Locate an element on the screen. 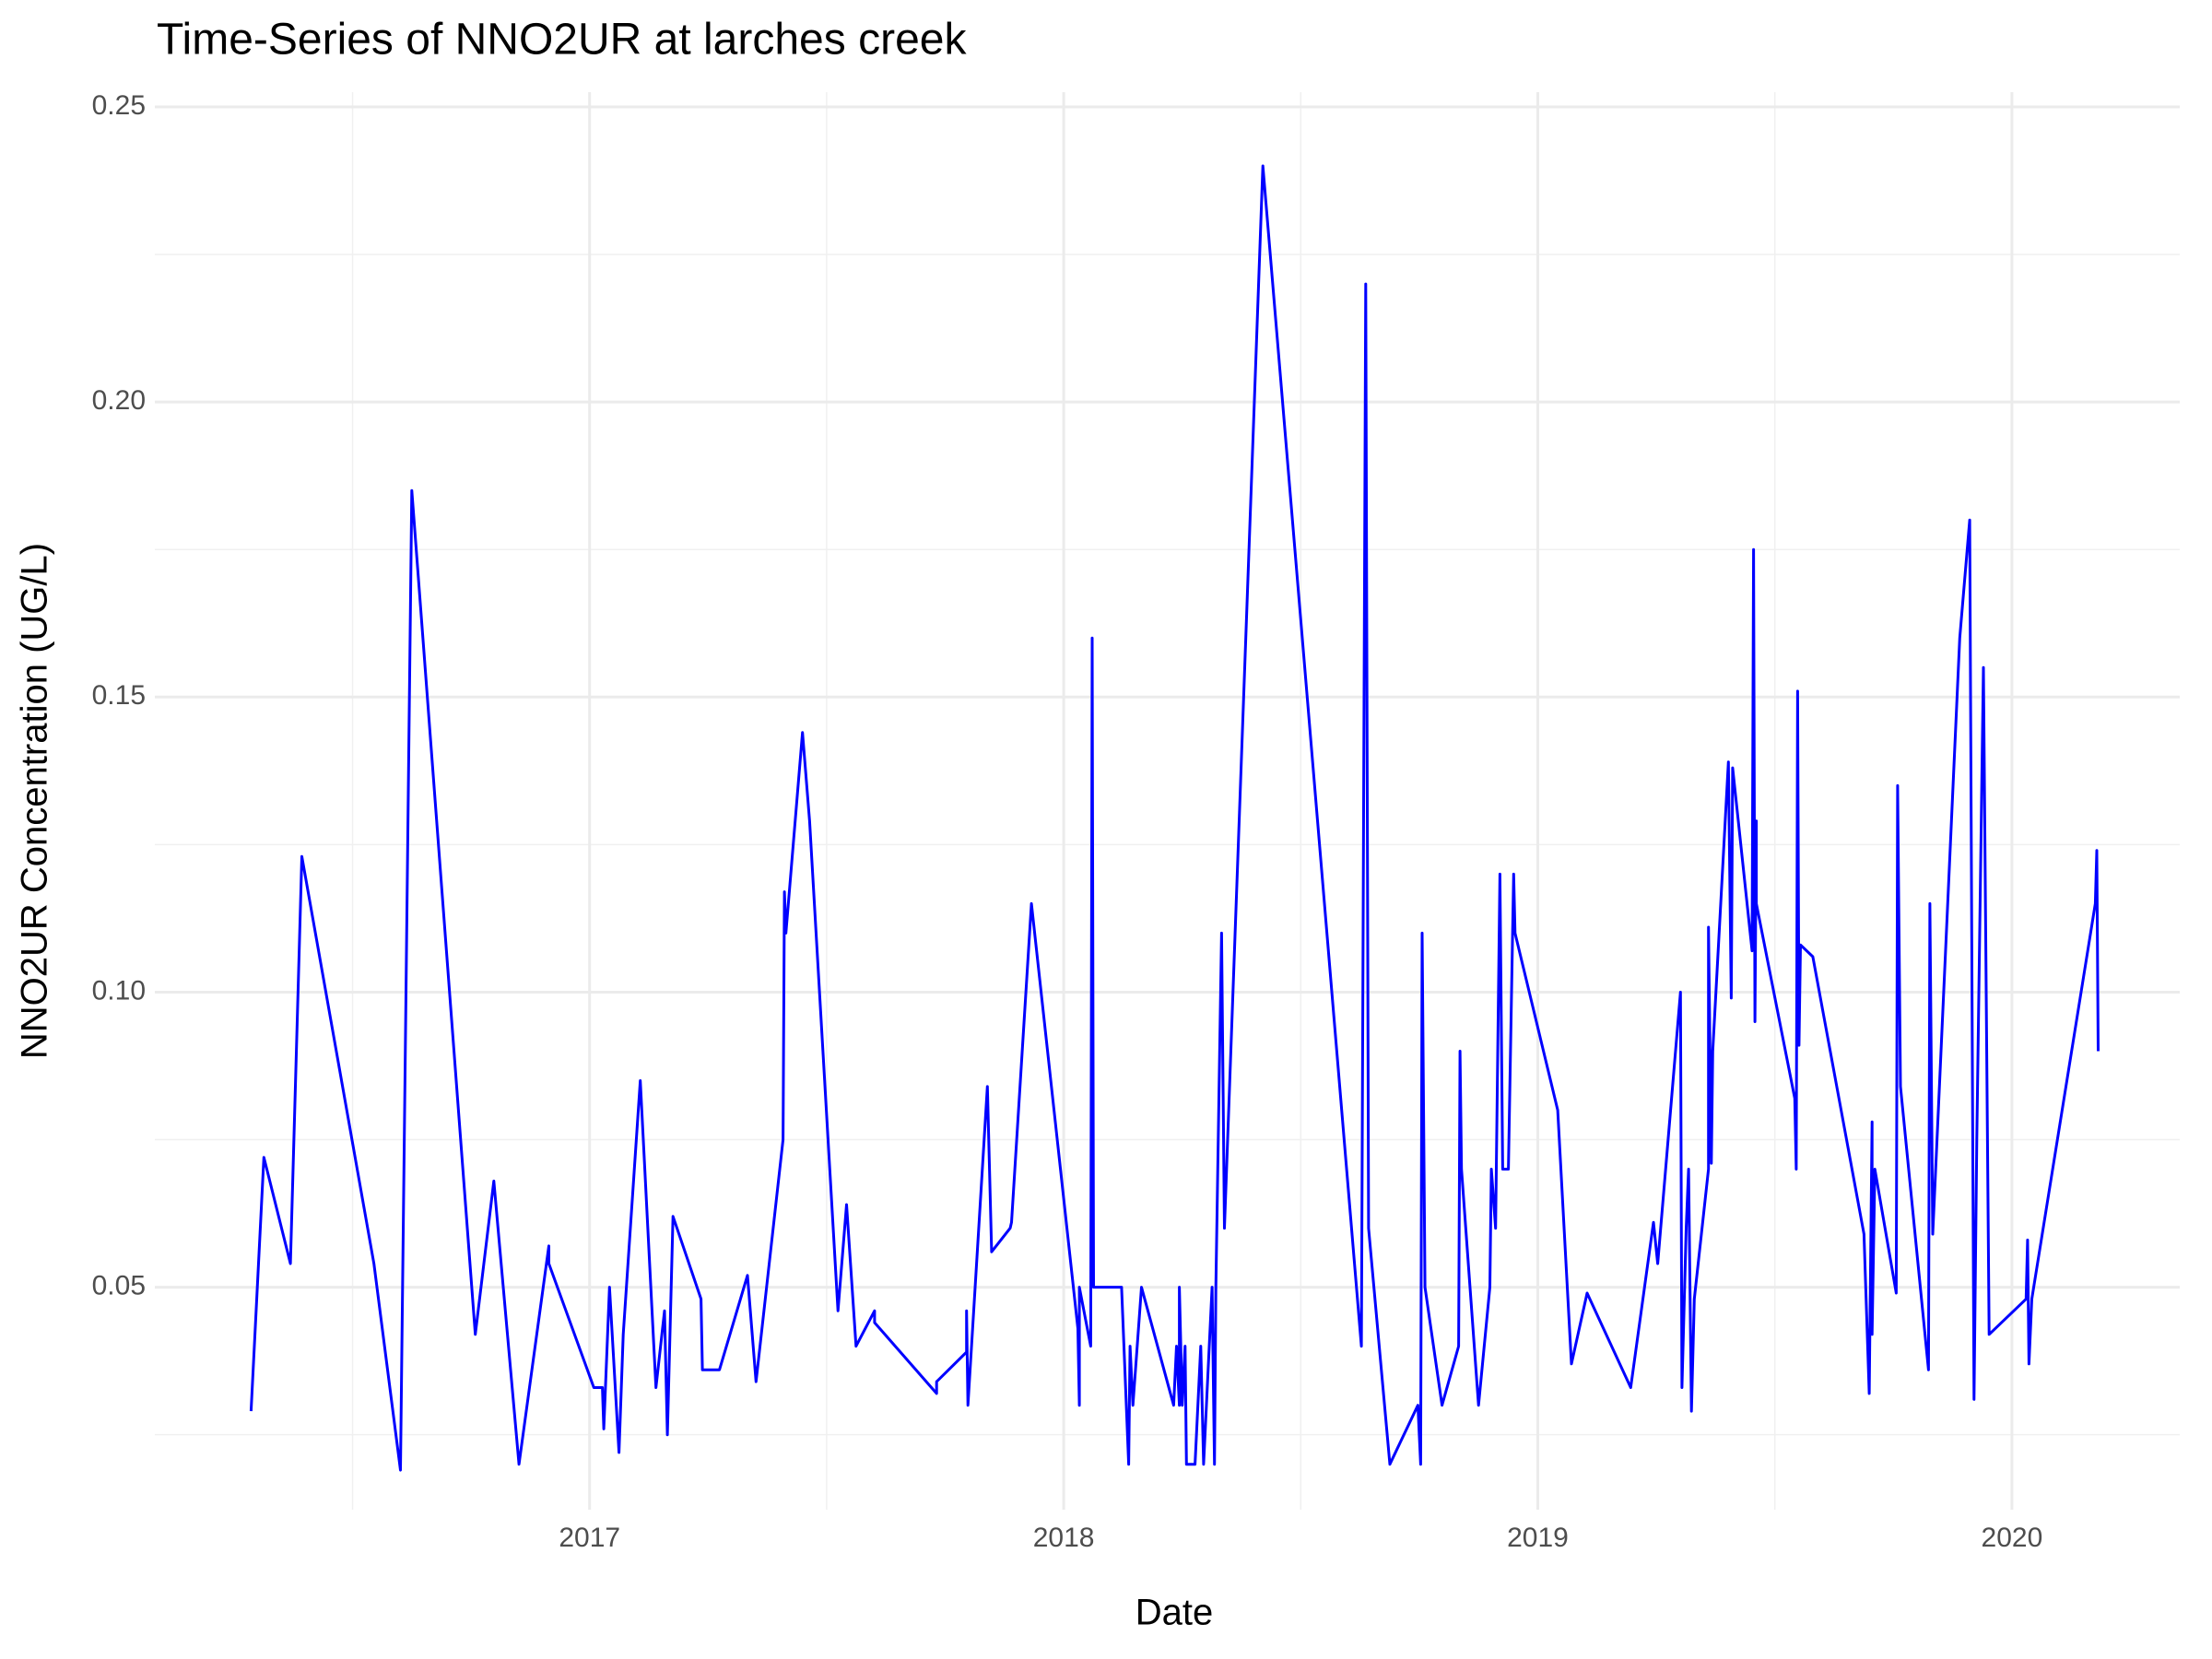 The image size is (2212, 1659). y-tick-label: 0.15 is located at coordinates (119, 695).